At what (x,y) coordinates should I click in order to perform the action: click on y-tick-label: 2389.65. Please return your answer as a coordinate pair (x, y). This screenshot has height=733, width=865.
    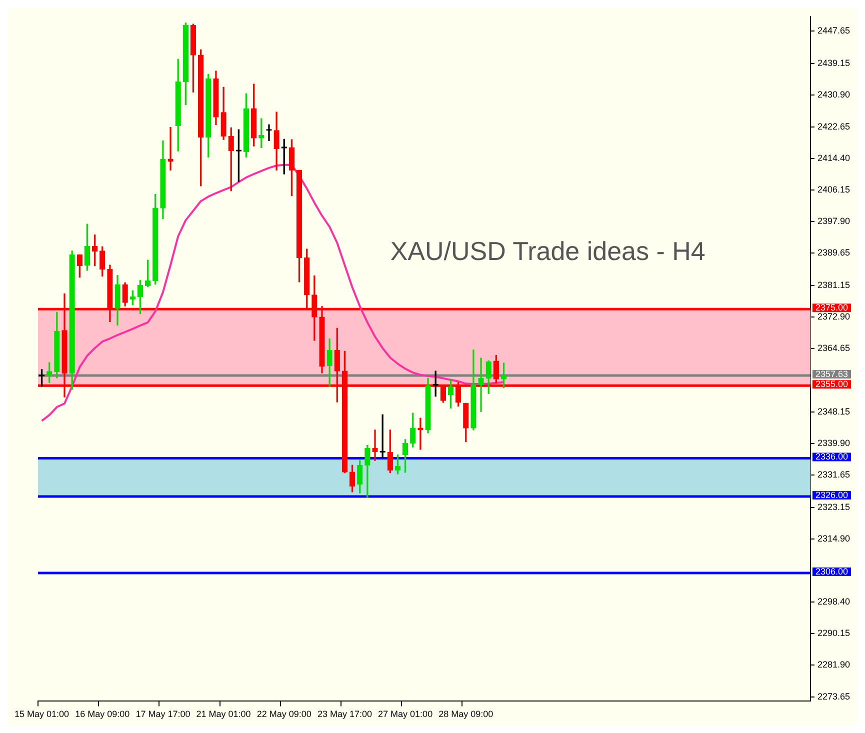
    Looking at the image, I should click on (833, 253).